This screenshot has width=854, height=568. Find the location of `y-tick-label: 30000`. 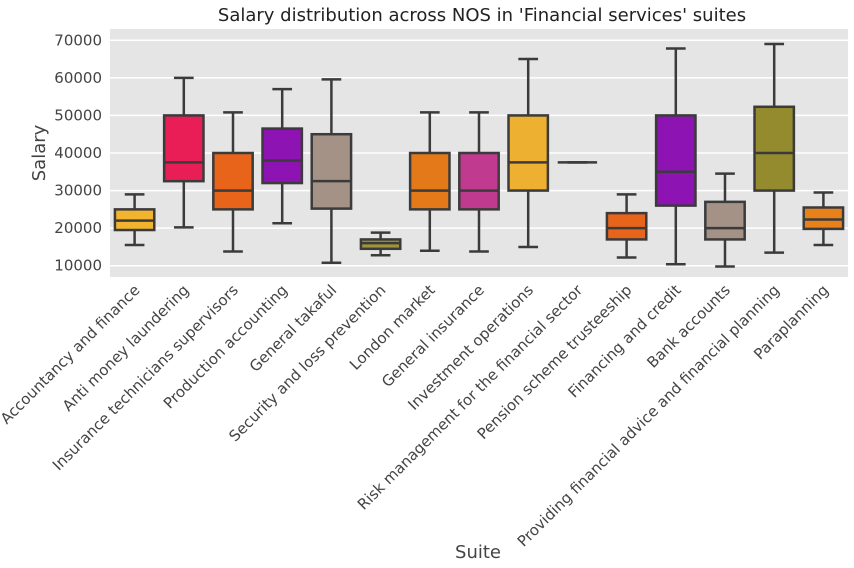

y-tick-label: 30000 is located at coordinates (78, 191).